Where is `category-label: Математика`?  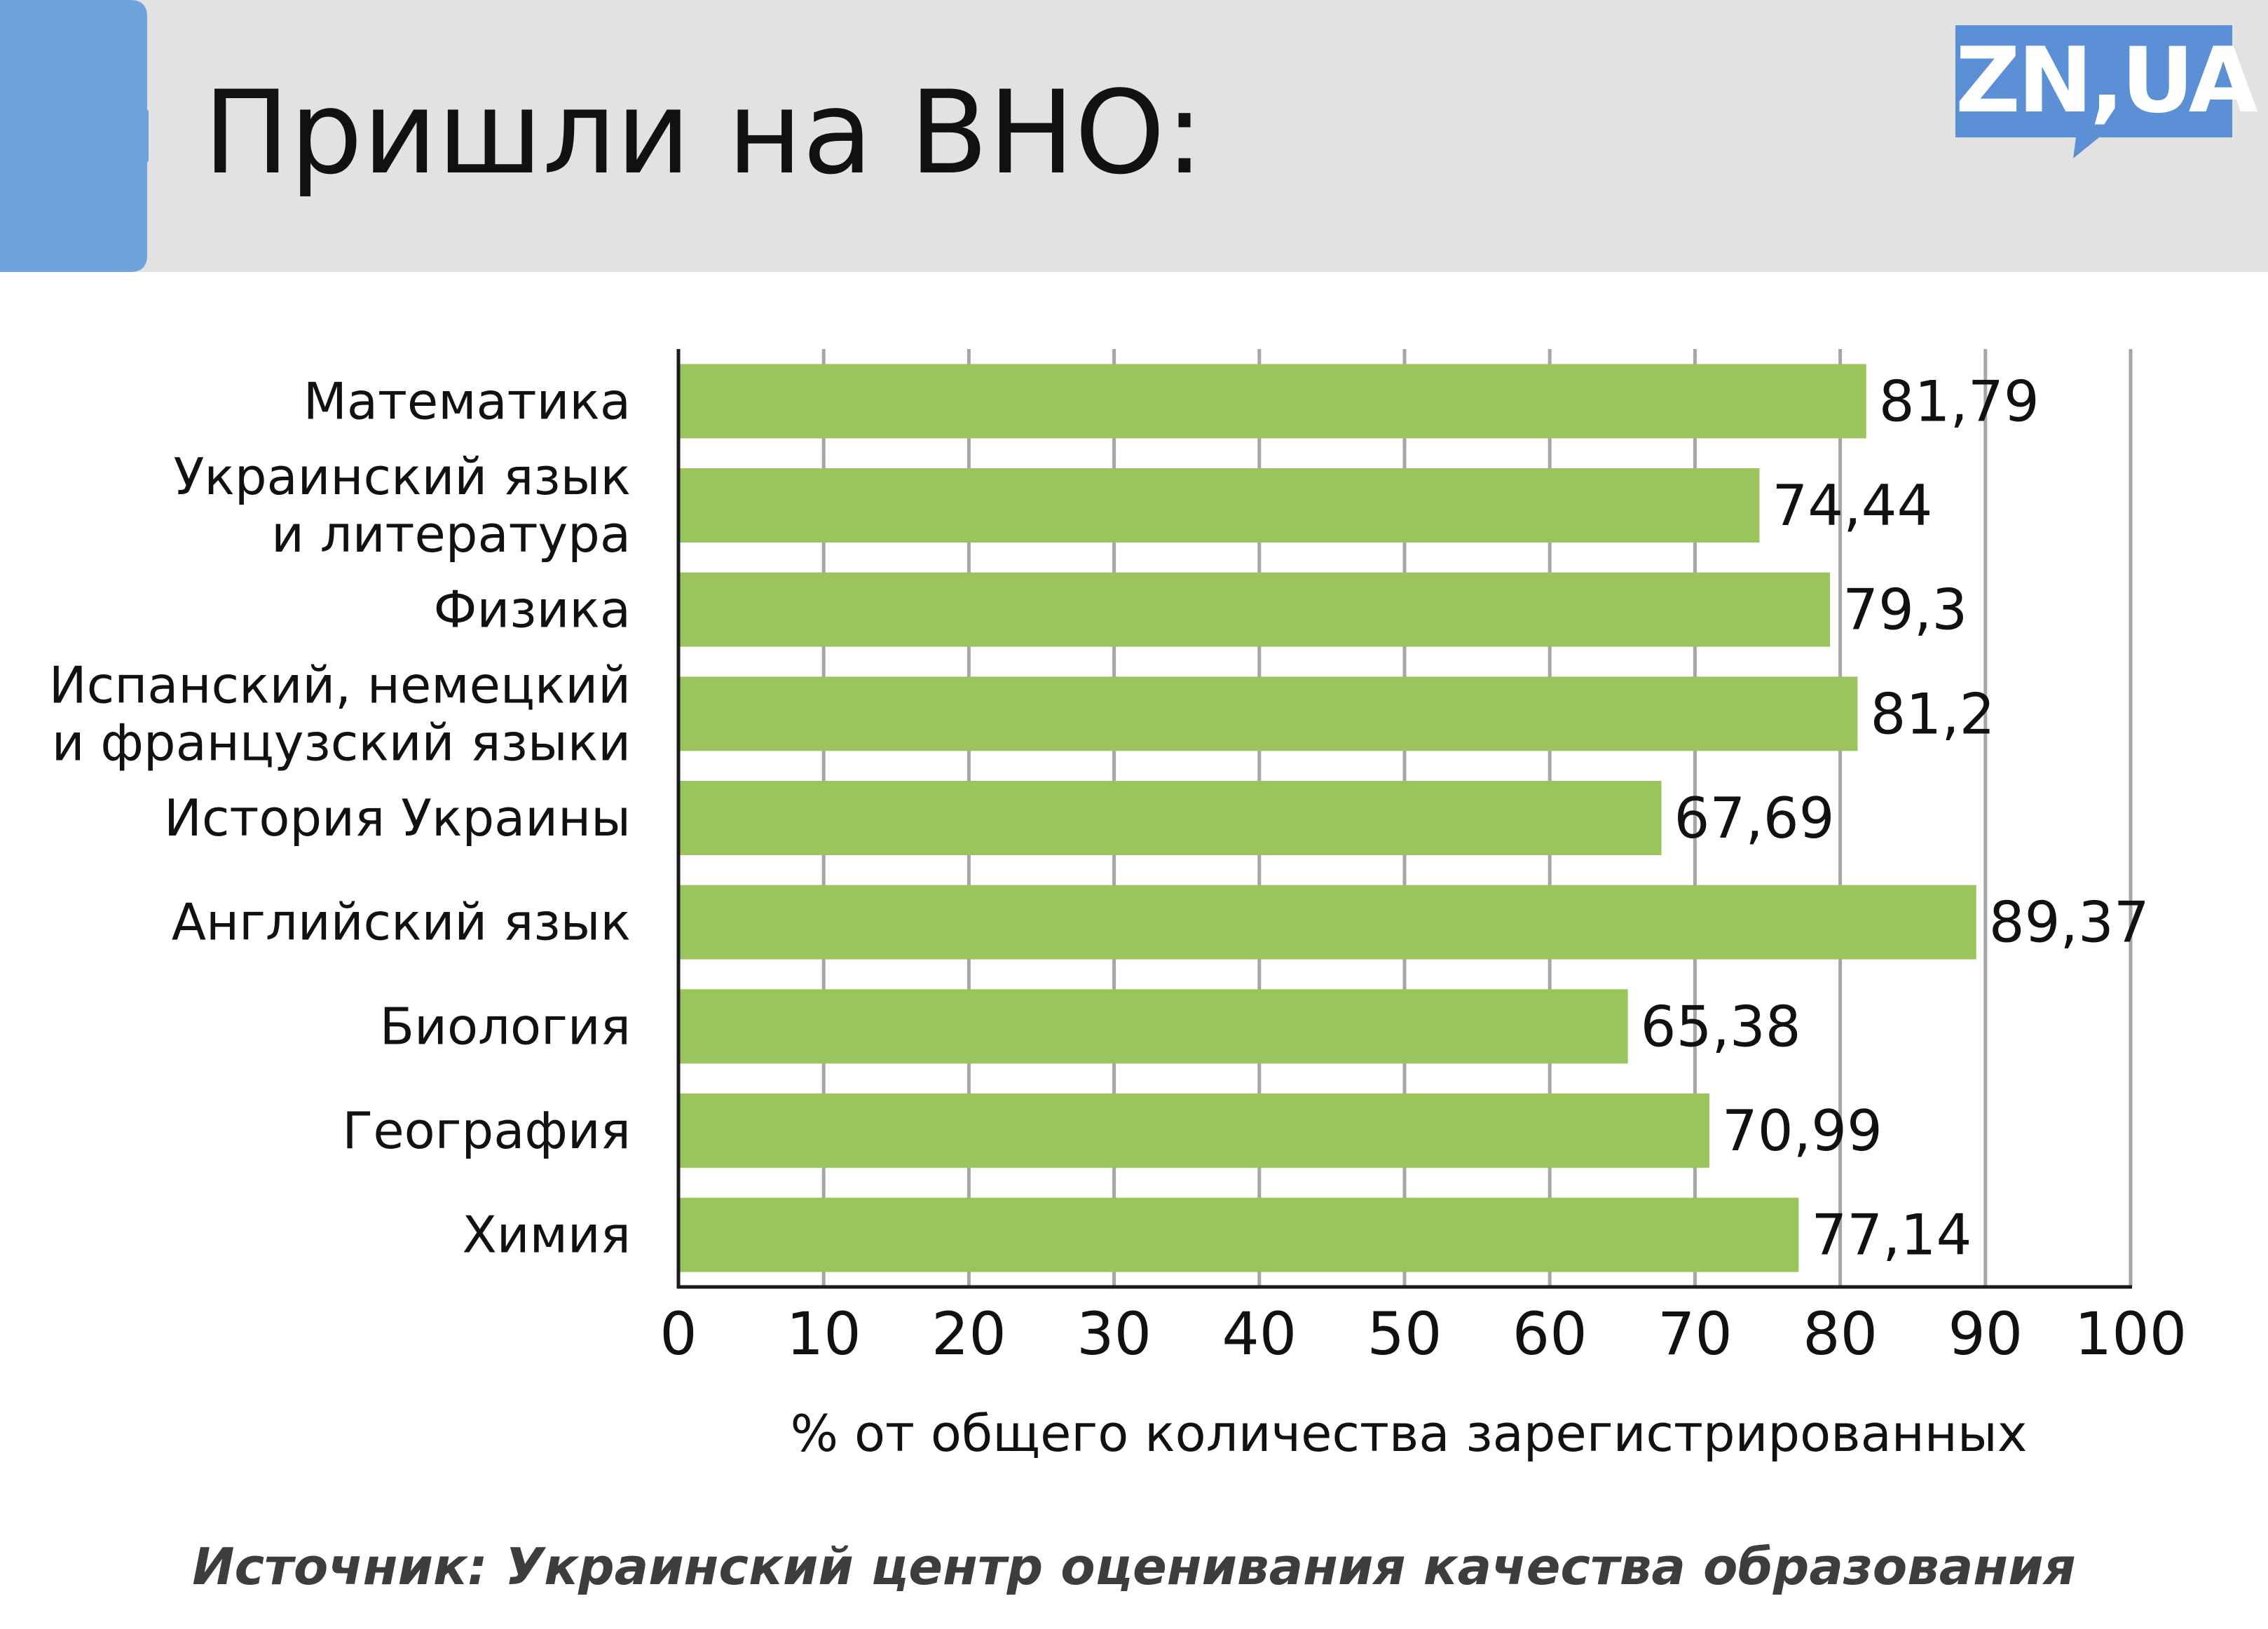 category-label: Математика is located at coordinates (467, 401).